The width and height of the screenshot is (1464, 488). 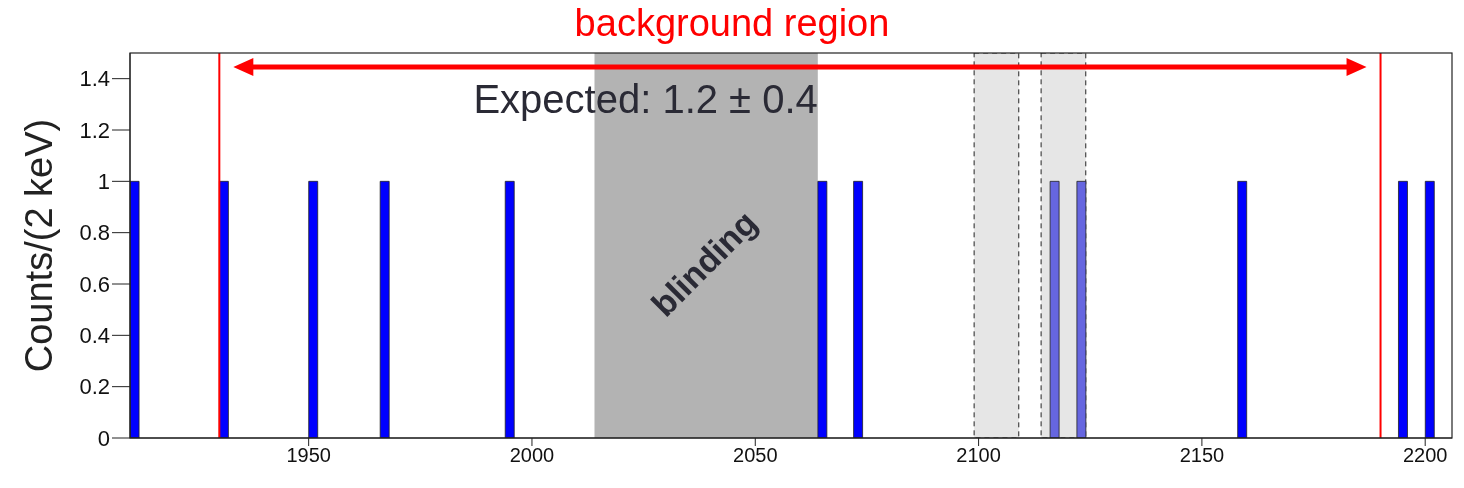 What do you see at coordinates (1202, 455) in the screenshot?
I see `x-tick-label: 2150` at bounding box center [1202, 455].